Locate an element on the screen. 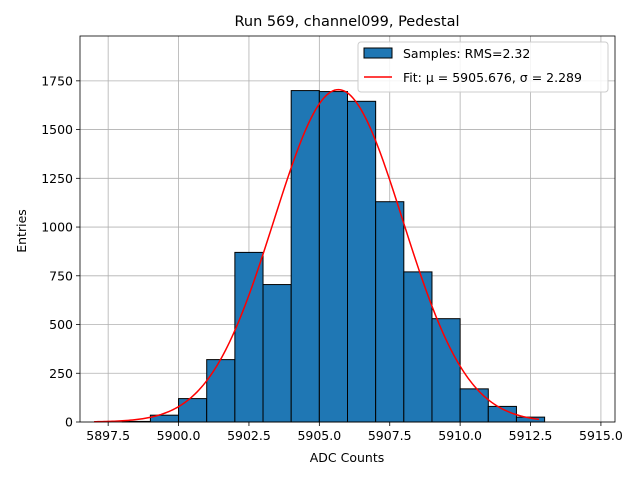  y-axis-ticks: 0 250 500 750 1000 1250 1500 1750 is located at coordinates (60, 251).